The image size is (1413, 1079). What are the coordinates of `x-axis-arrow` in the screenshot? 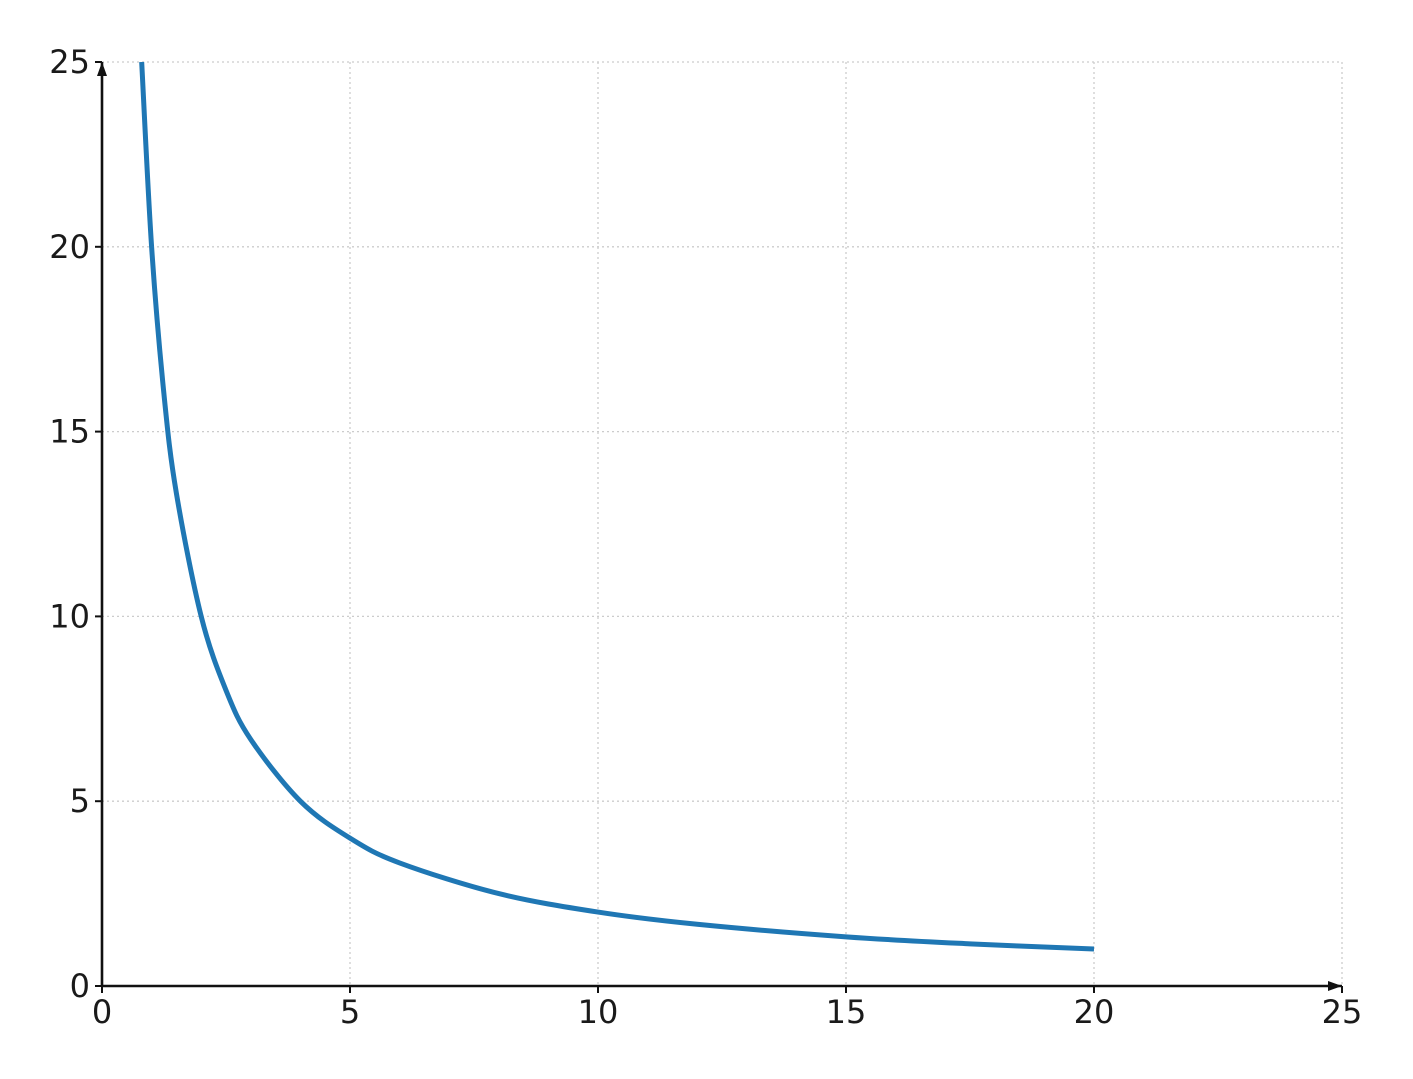 It's located at (1335, 986).